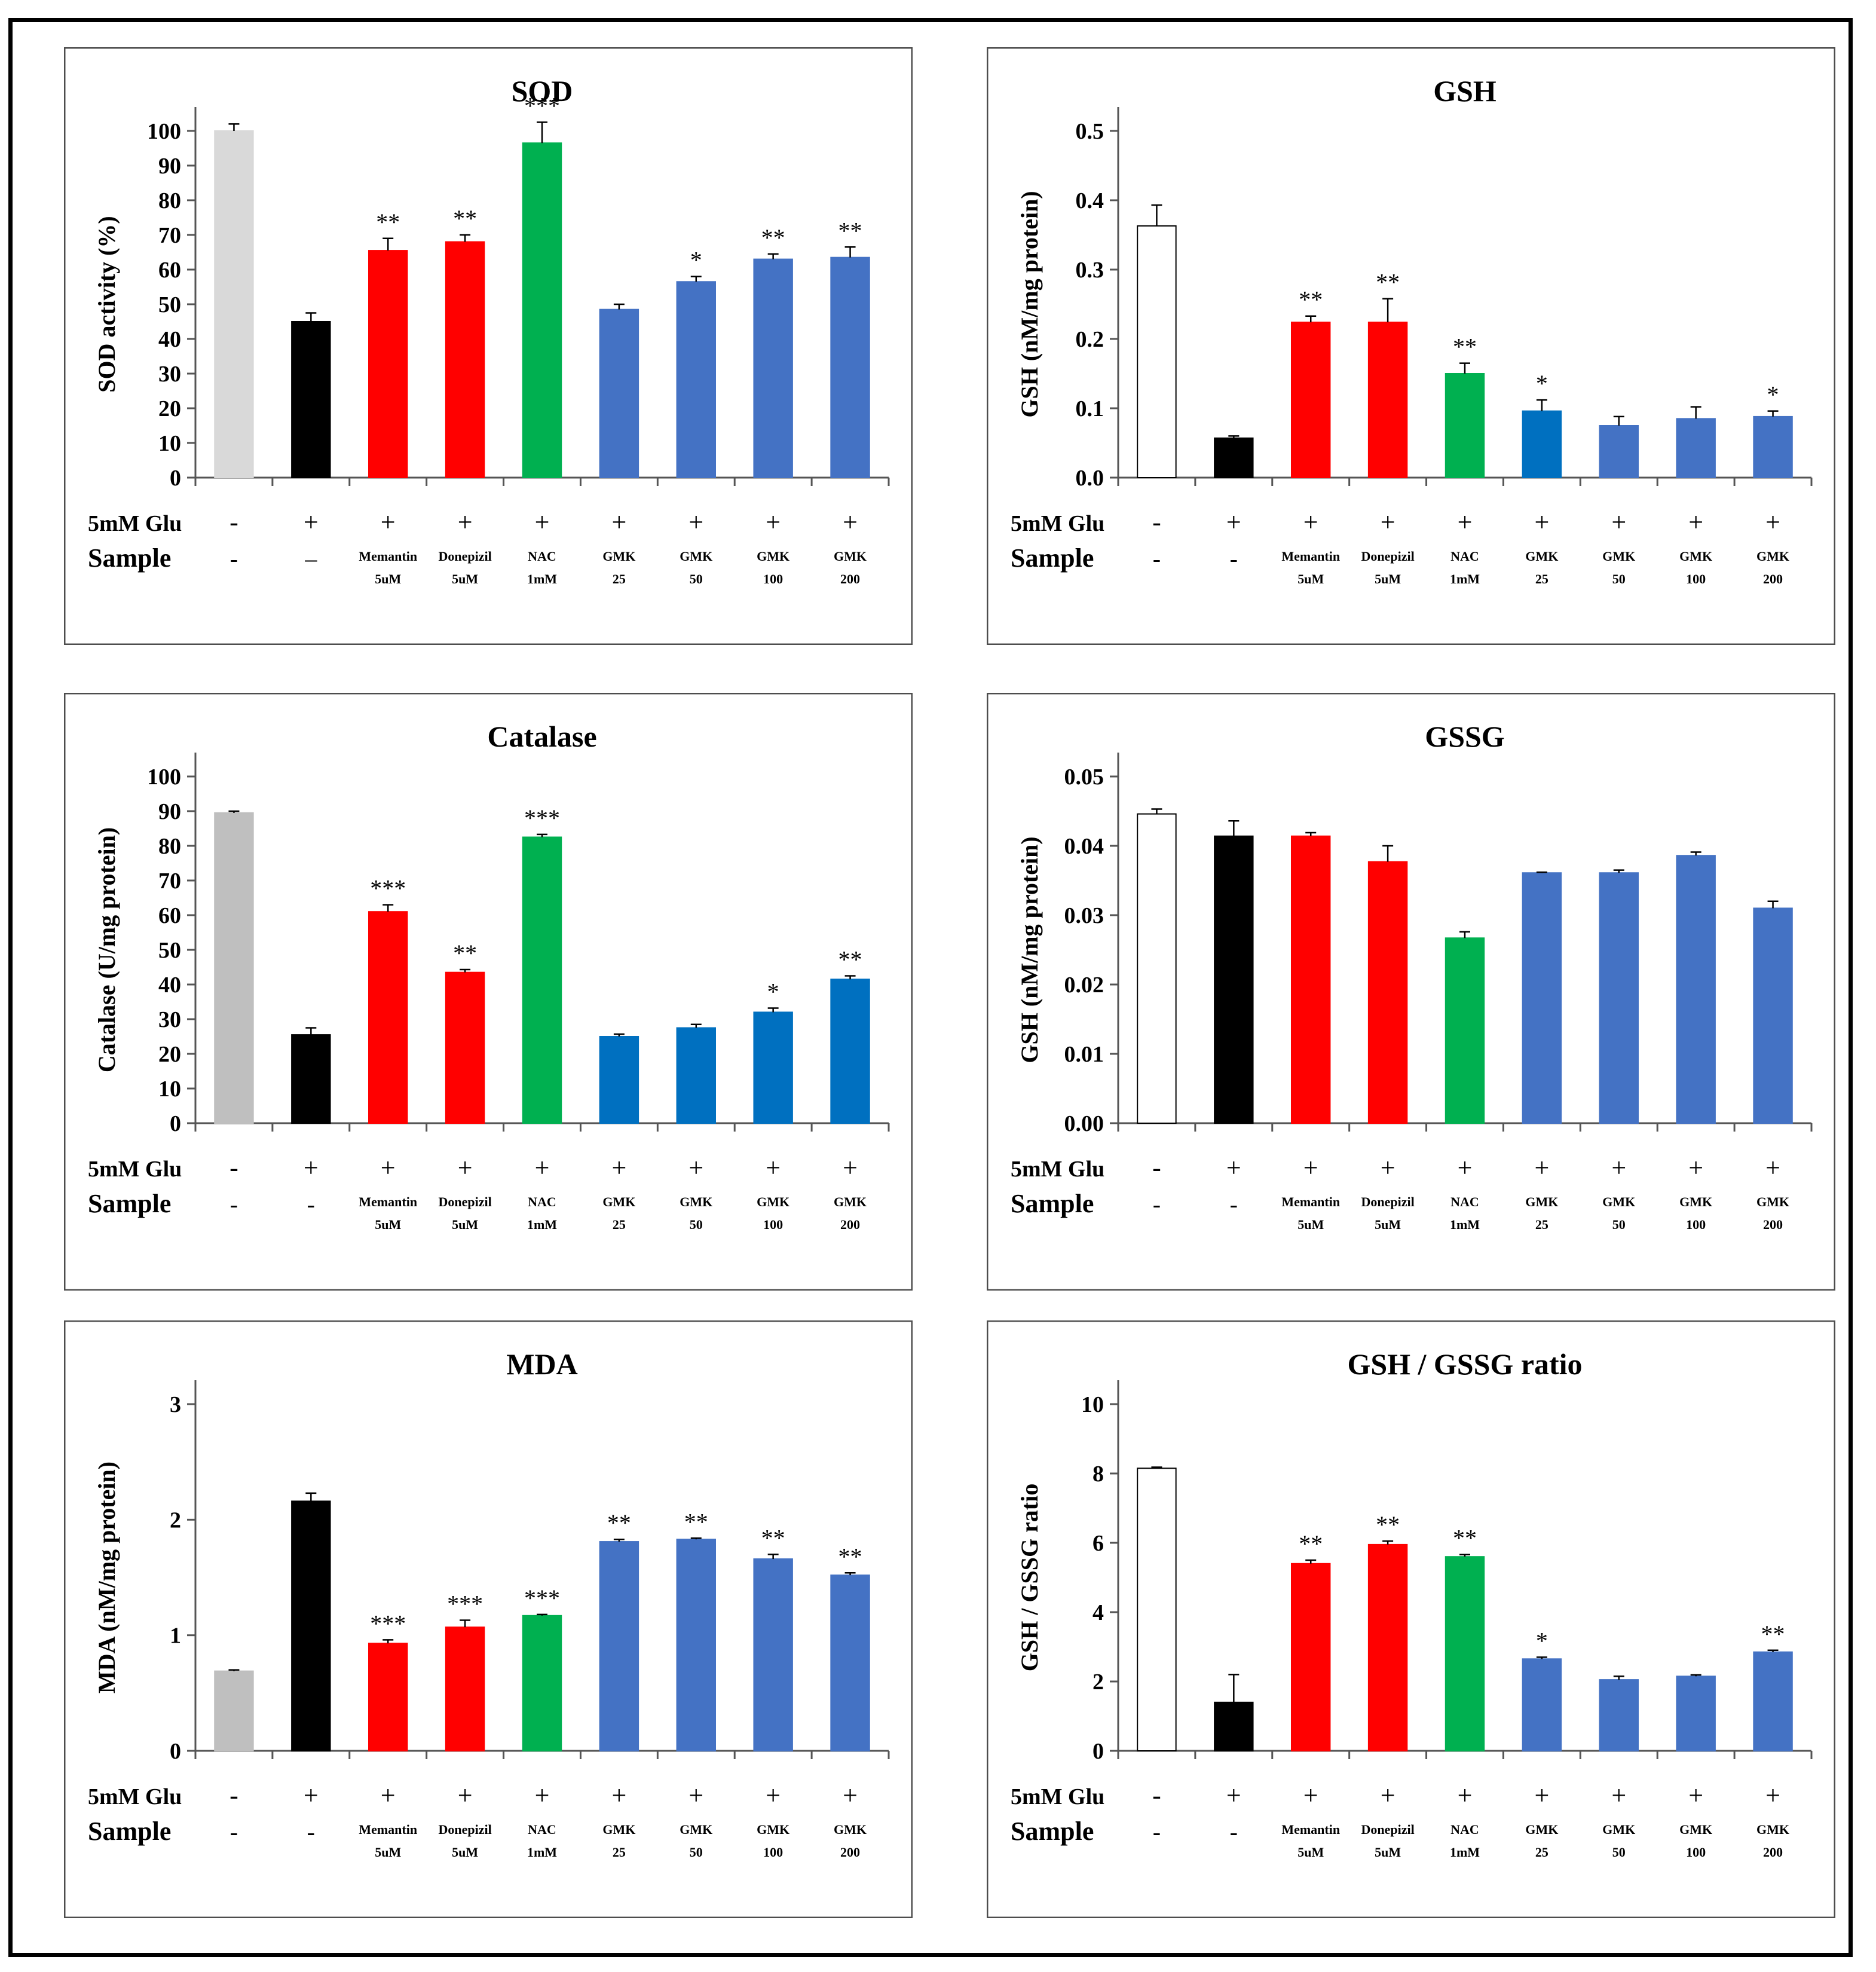 Image resolution: width=1876 pixels, height=1972 pixels. Describe the element at coordinates (1090, 408) in the screenshot. I see `y-tick-label: 0.1` at that location.